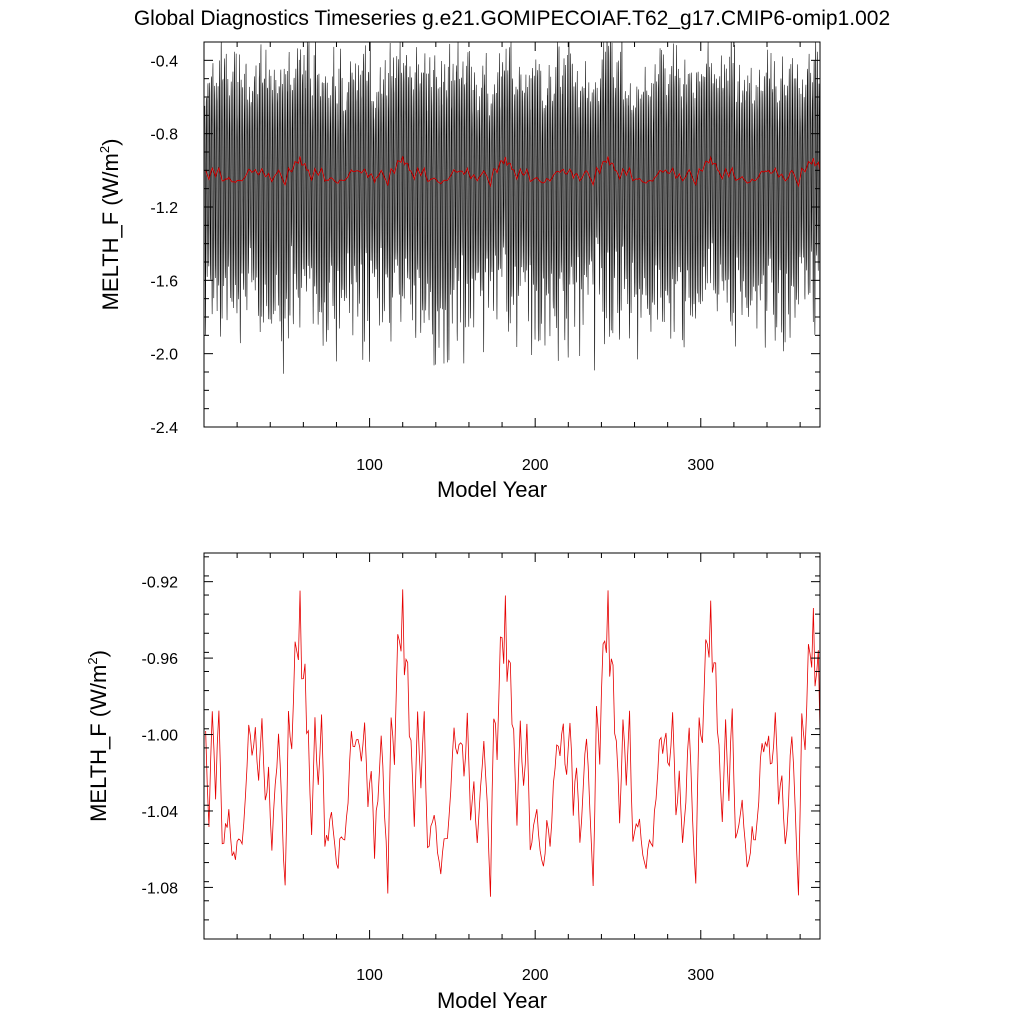 The height and width of the screenshot is (1024, 1024). Describe the element at coordinates (160, 583) in the screenshot. I see `y-tick-label: -0.92` at that location.